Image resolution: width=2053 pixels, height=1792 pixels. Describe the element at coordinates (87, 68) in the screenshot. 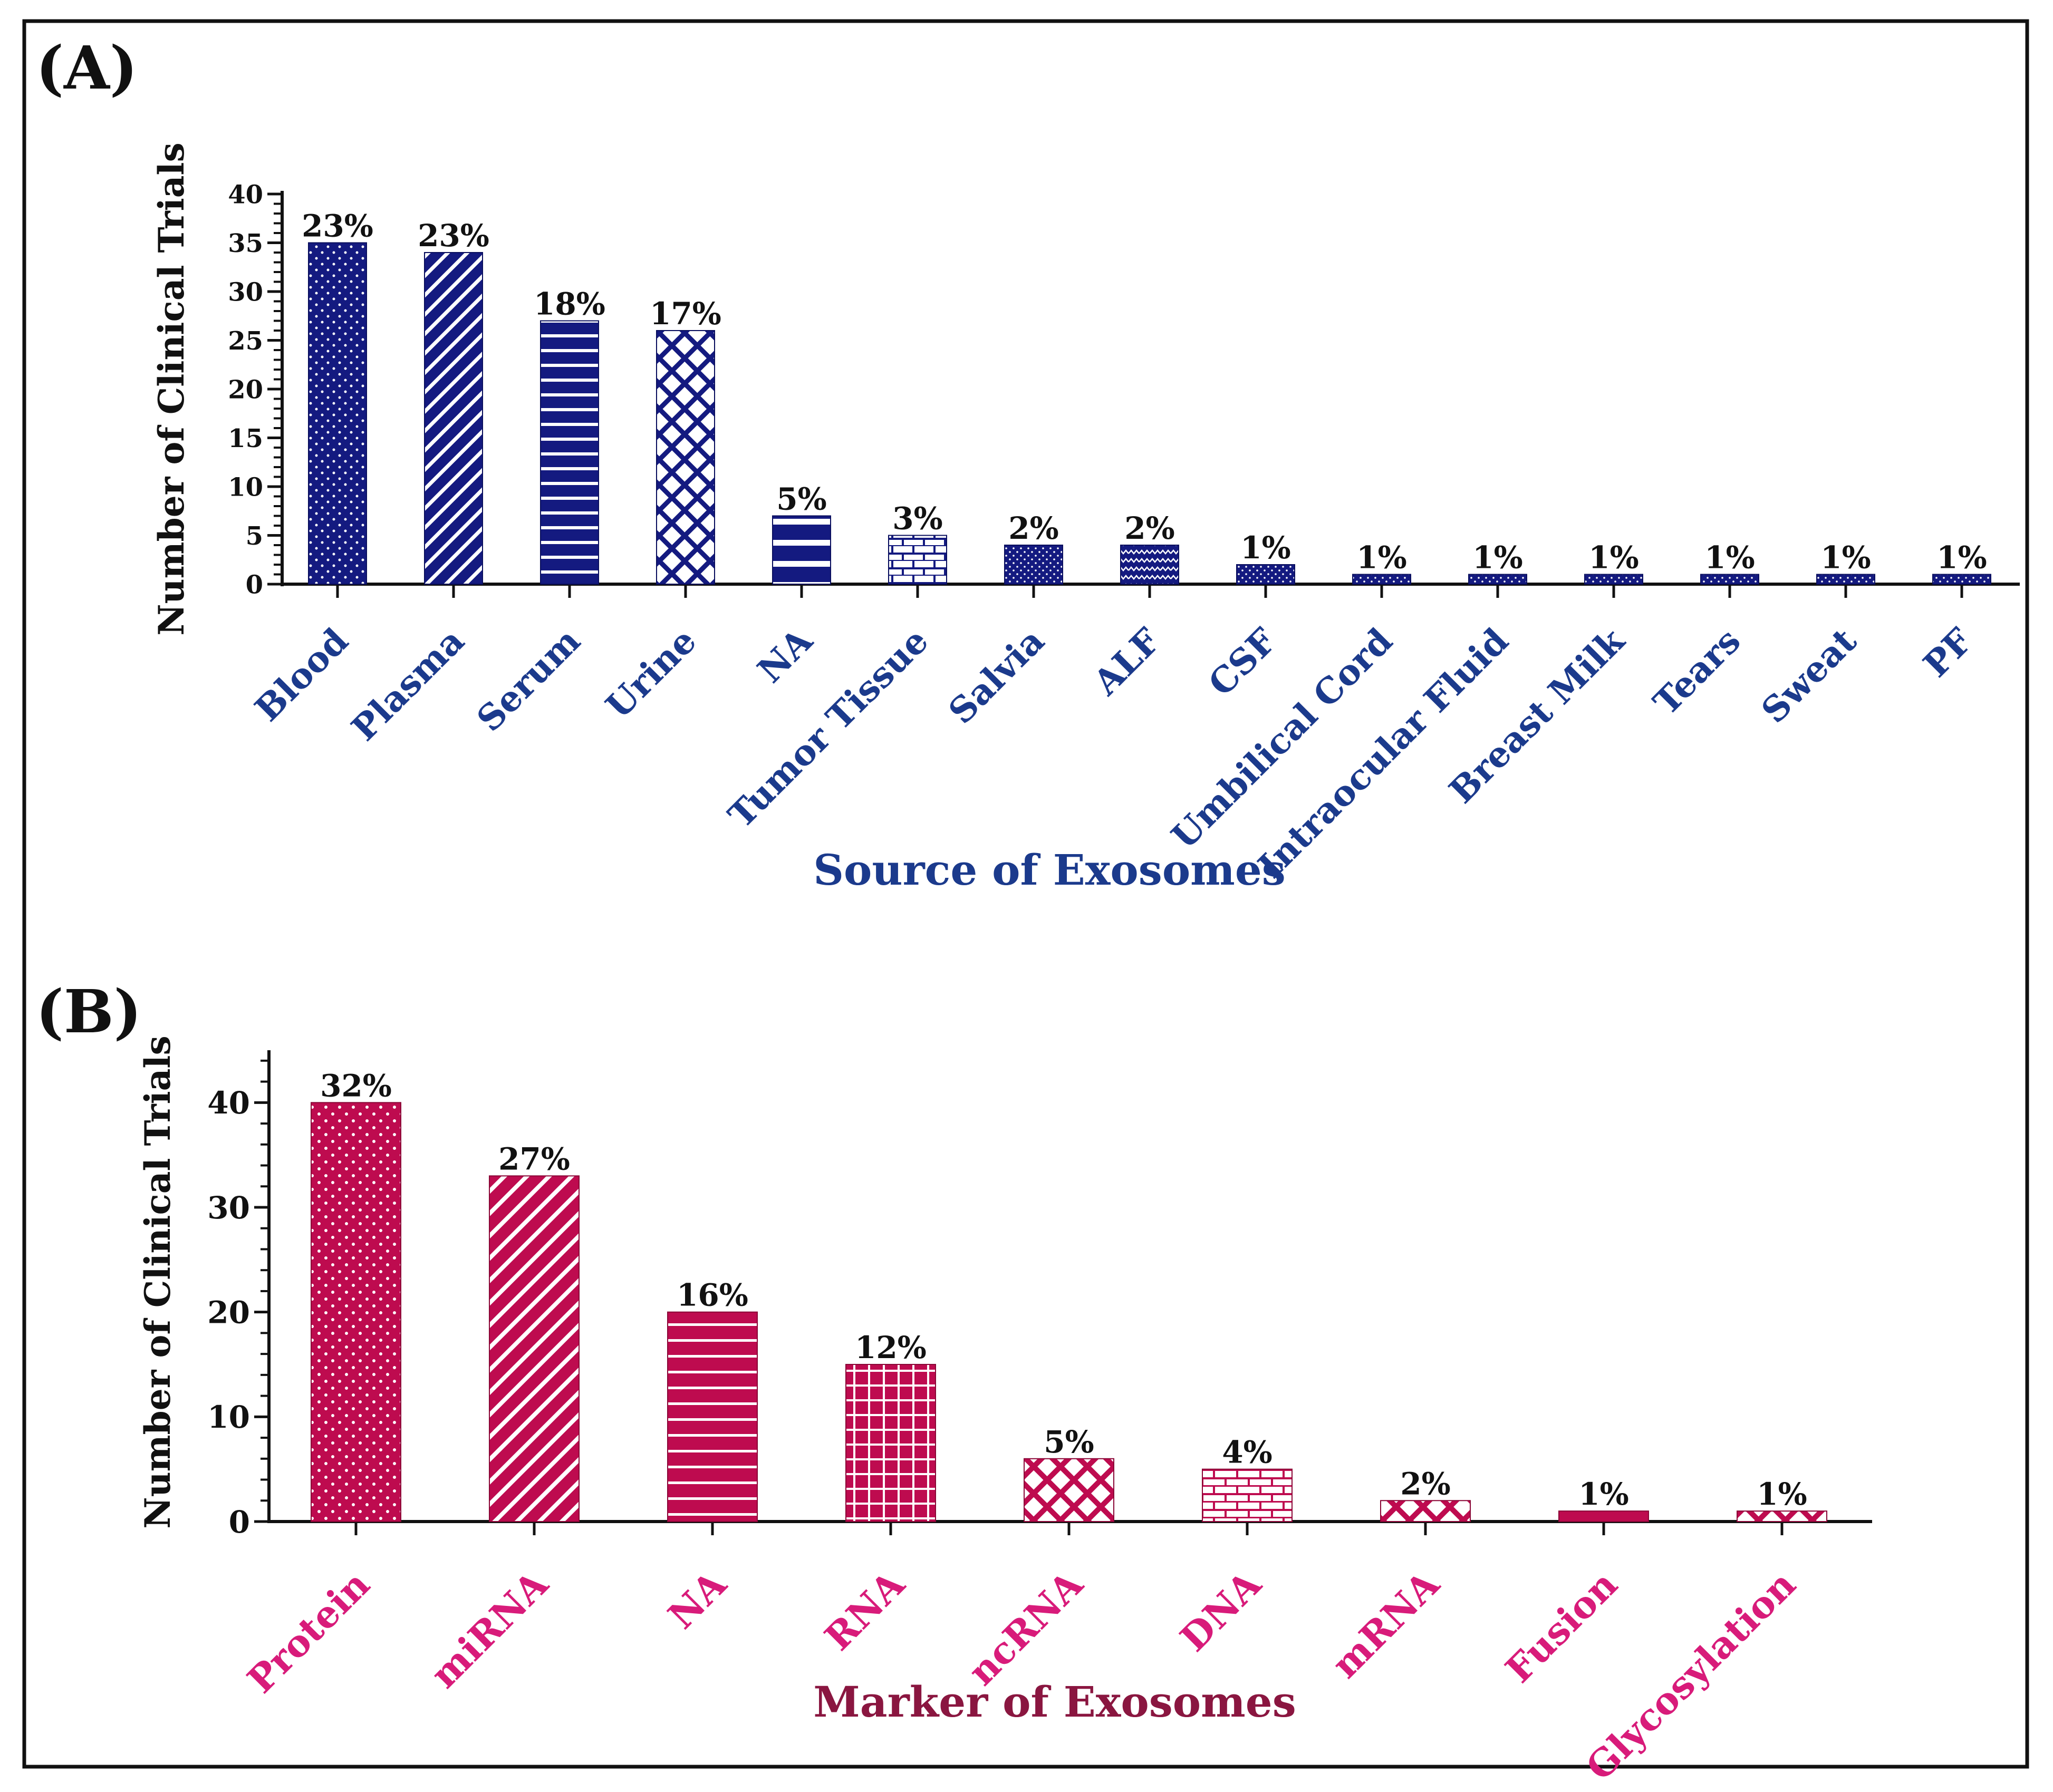

I see `panel-a-label: (A)` at that location.